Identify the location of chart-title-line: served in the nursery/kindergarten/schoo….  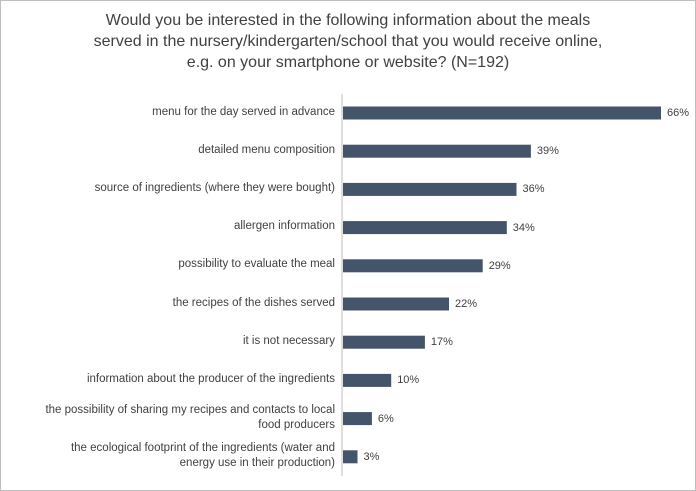
(348, 41).